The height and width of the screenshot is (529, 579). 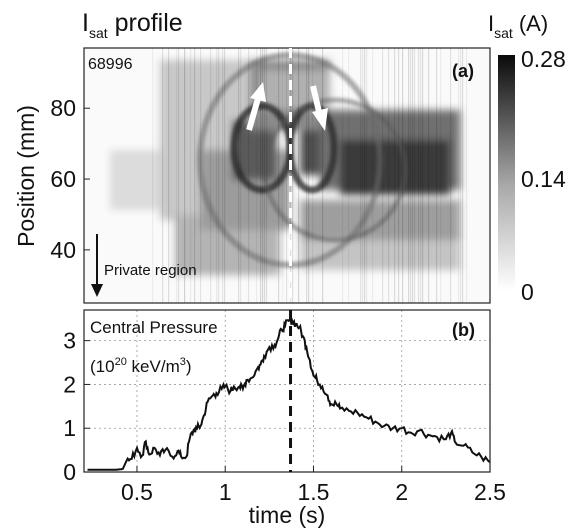 What do you see at coordinates (506, 173) in the screenshot?
I see `colorbar-gradient` at bounding box center [506, 173].